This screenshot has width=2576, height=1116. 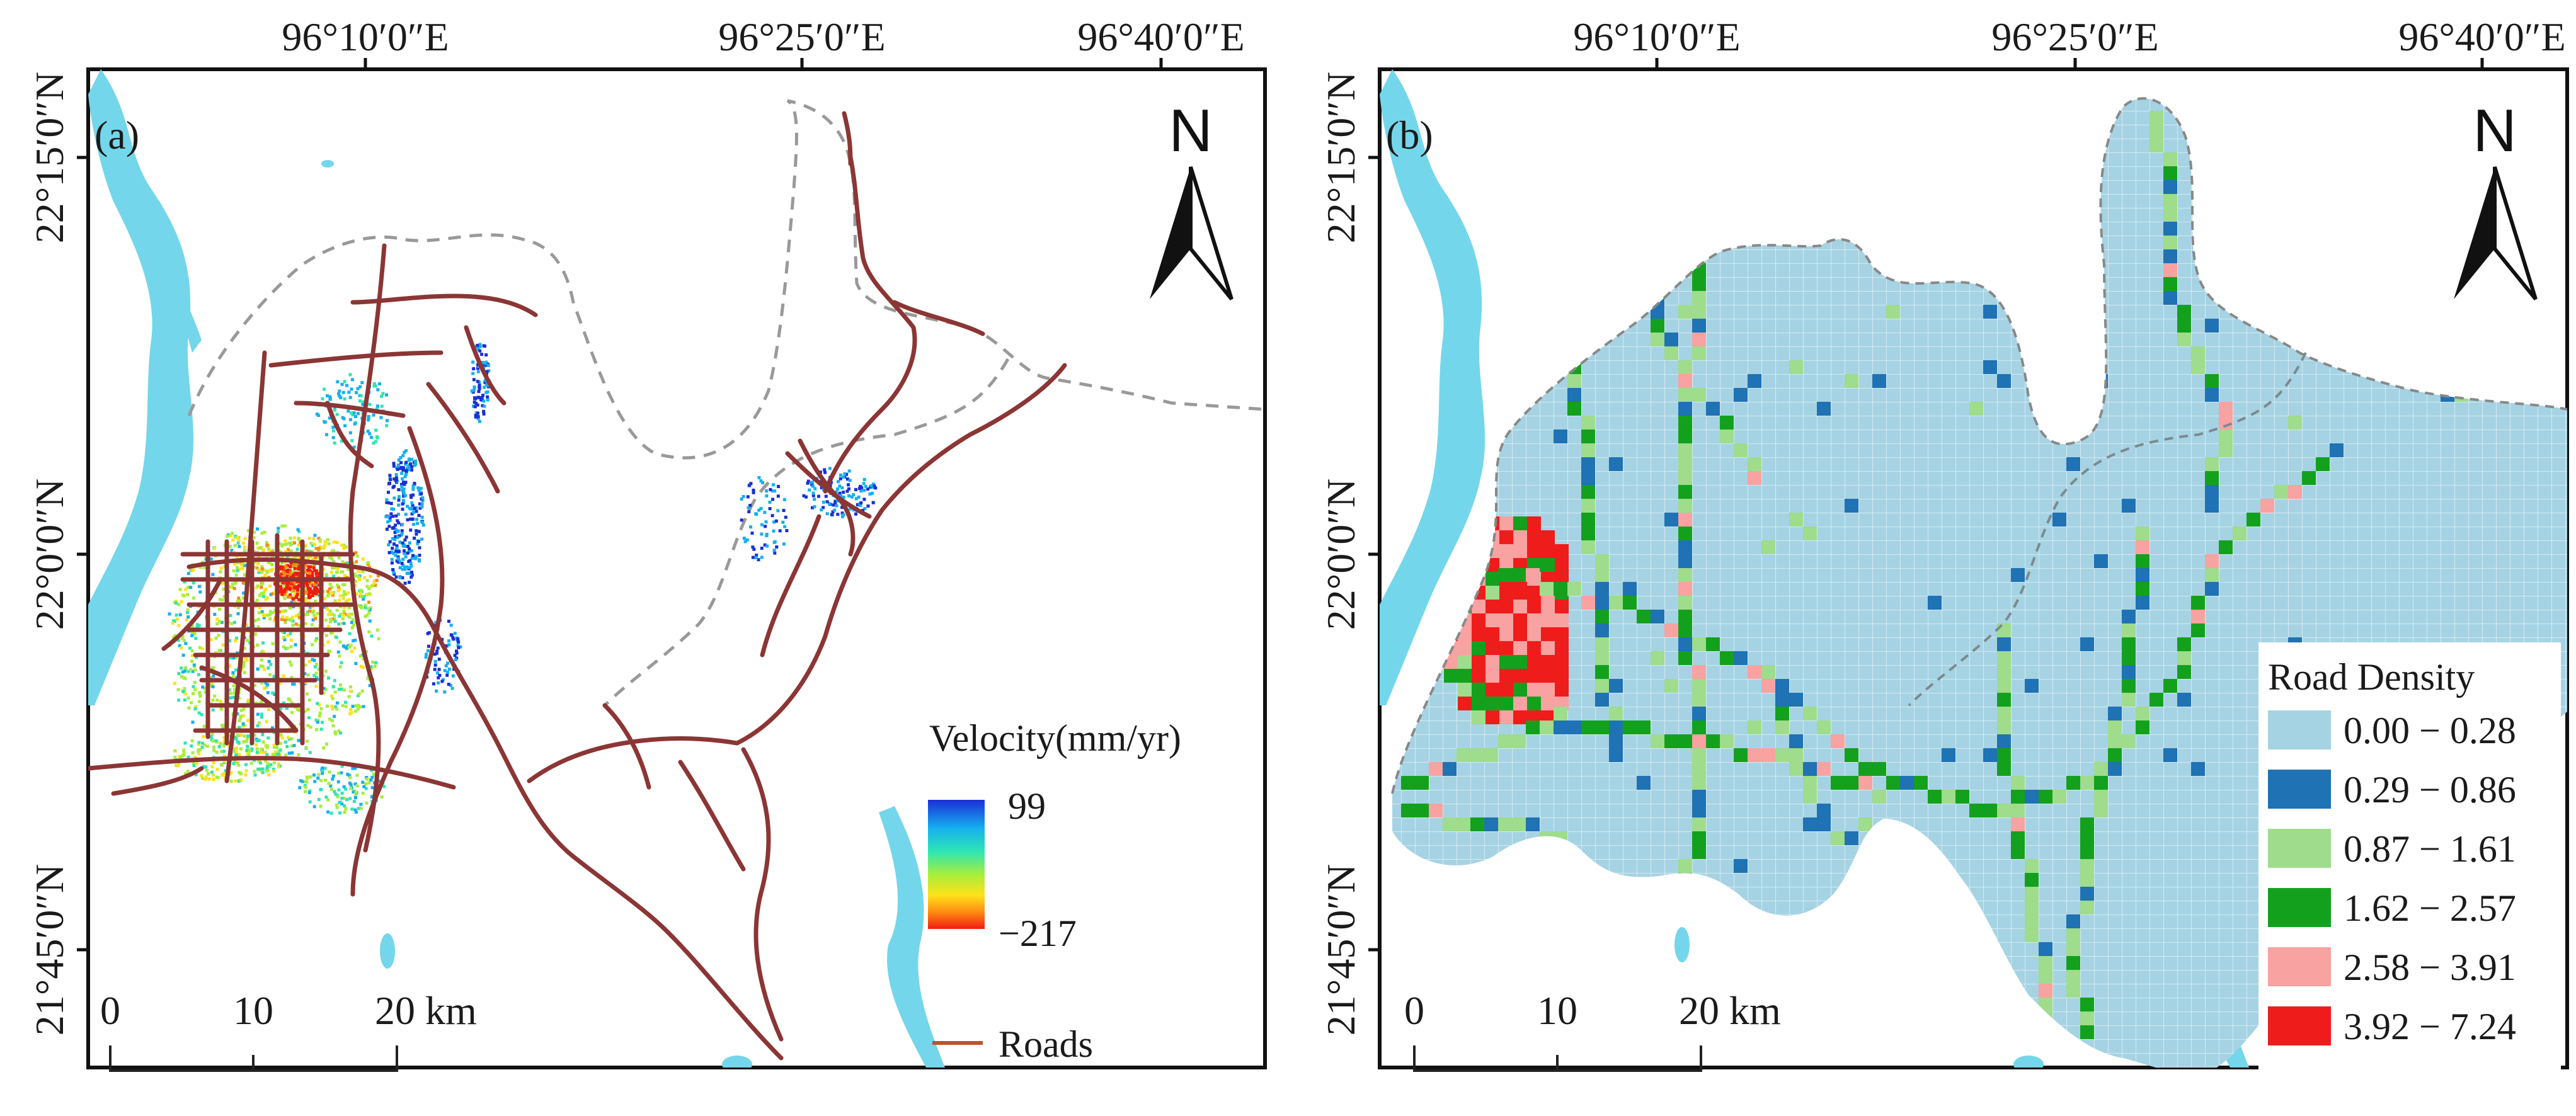 I want to click on study-area-boundary, so click(x=726, y=279).